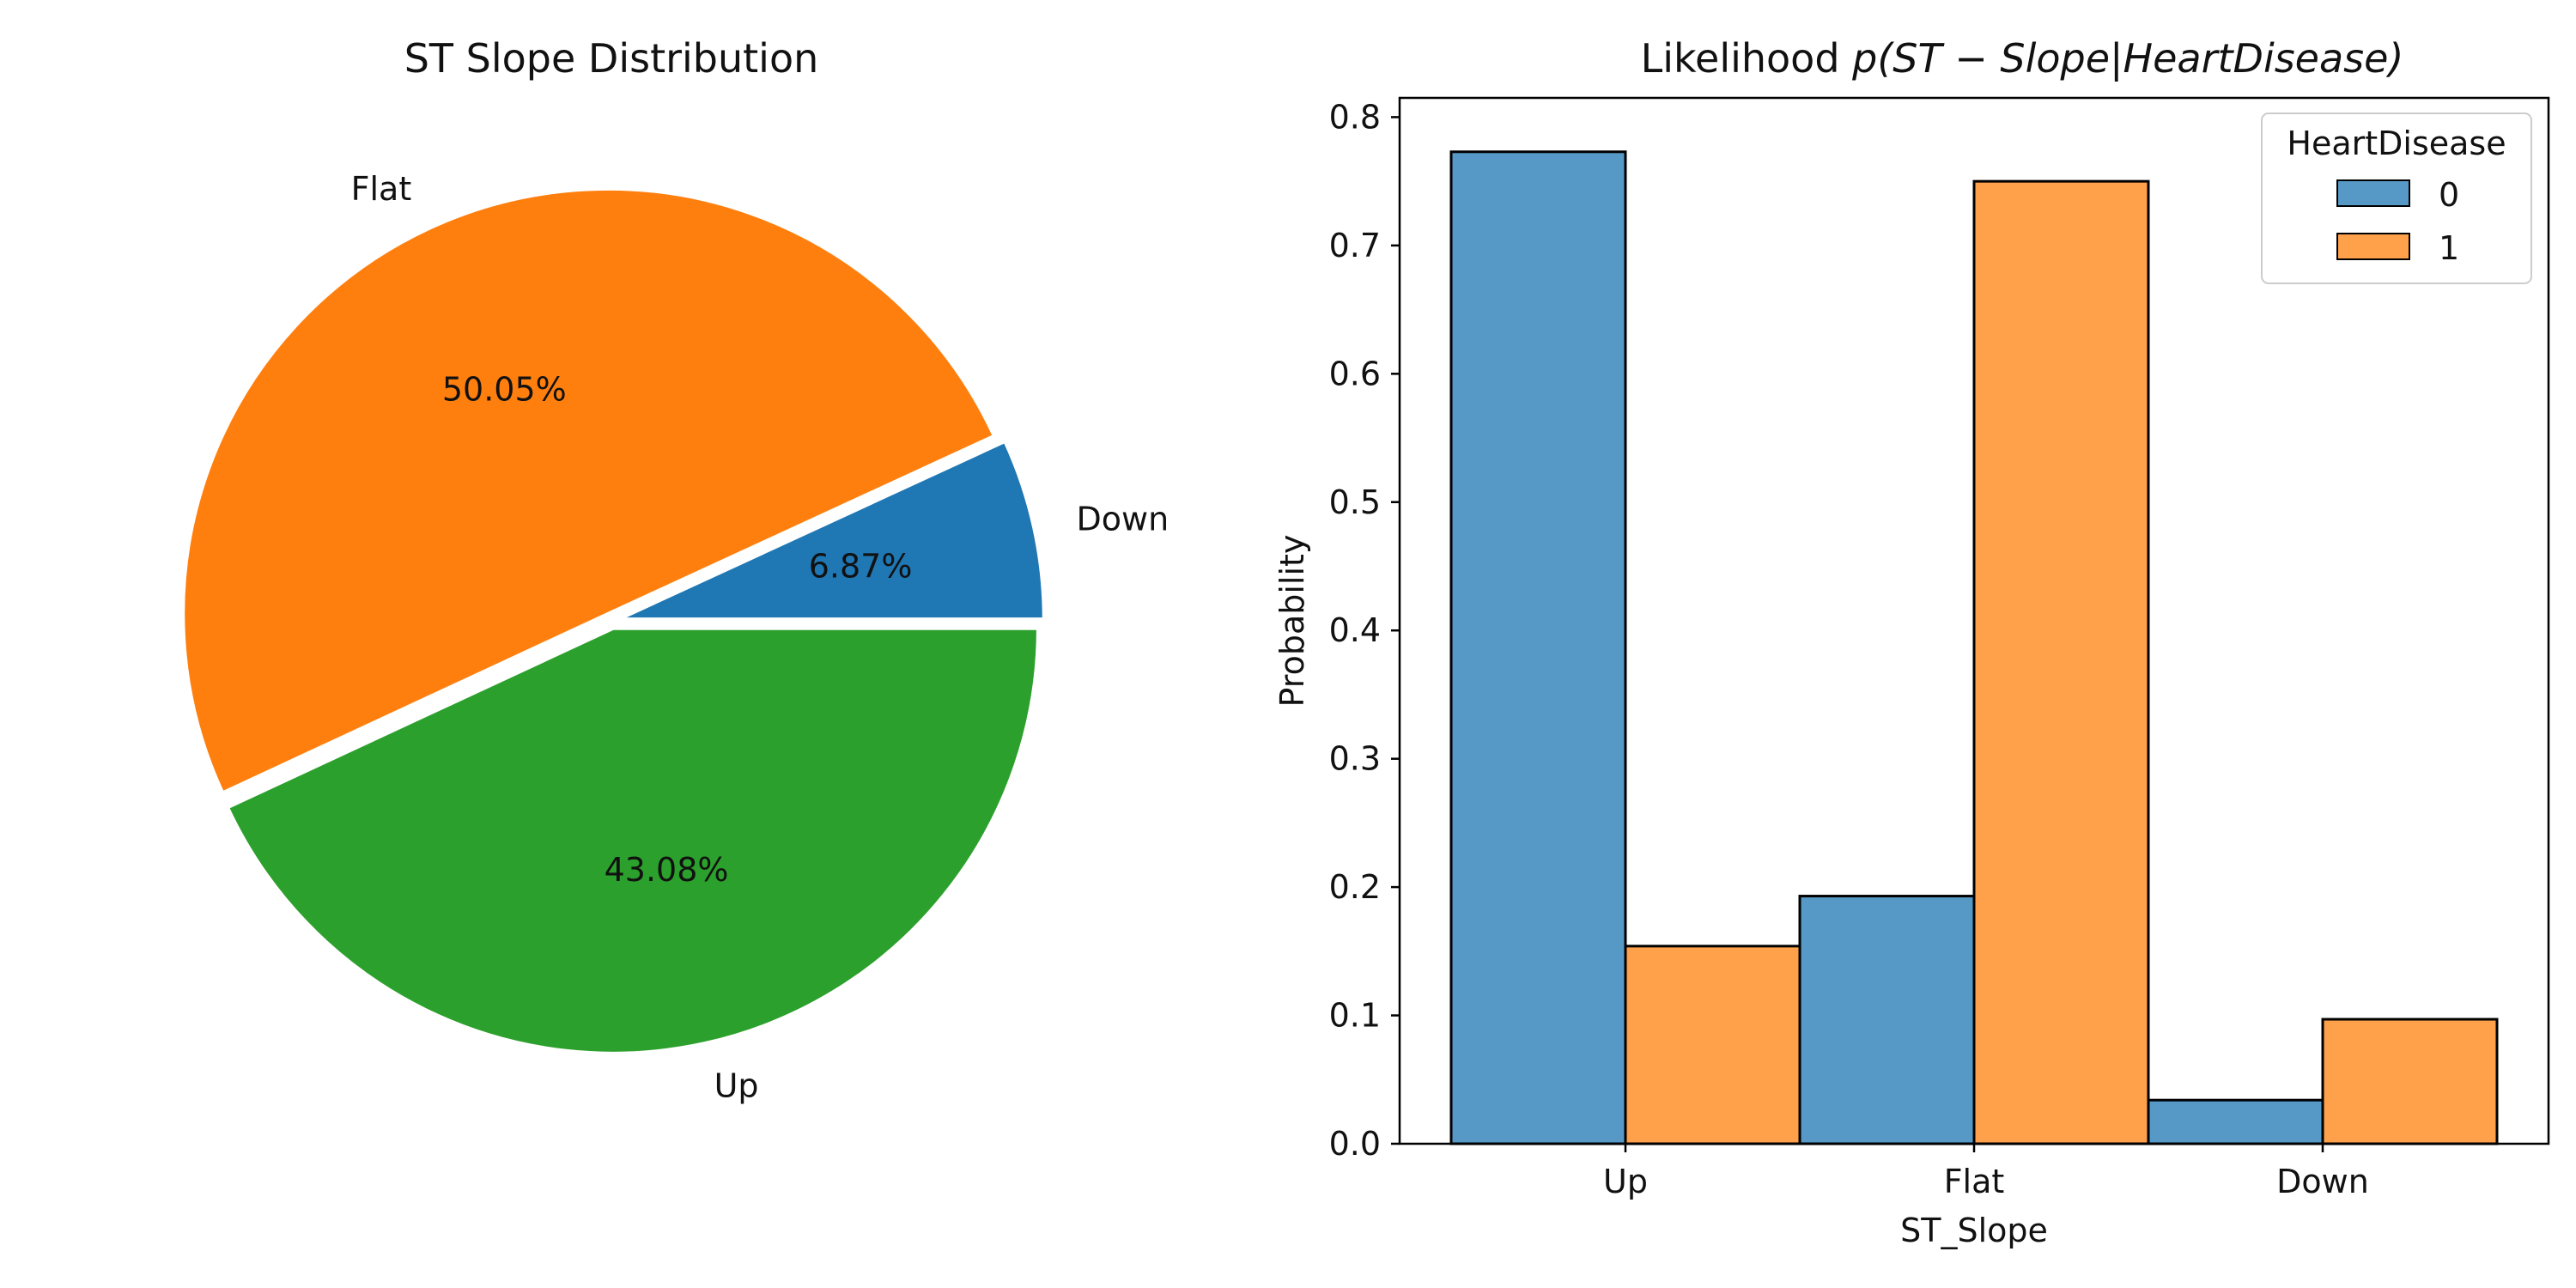 The height and width of the screenshot is (1288, 2576). I want to click on pie-label-up: Up, so click(737, 1085).